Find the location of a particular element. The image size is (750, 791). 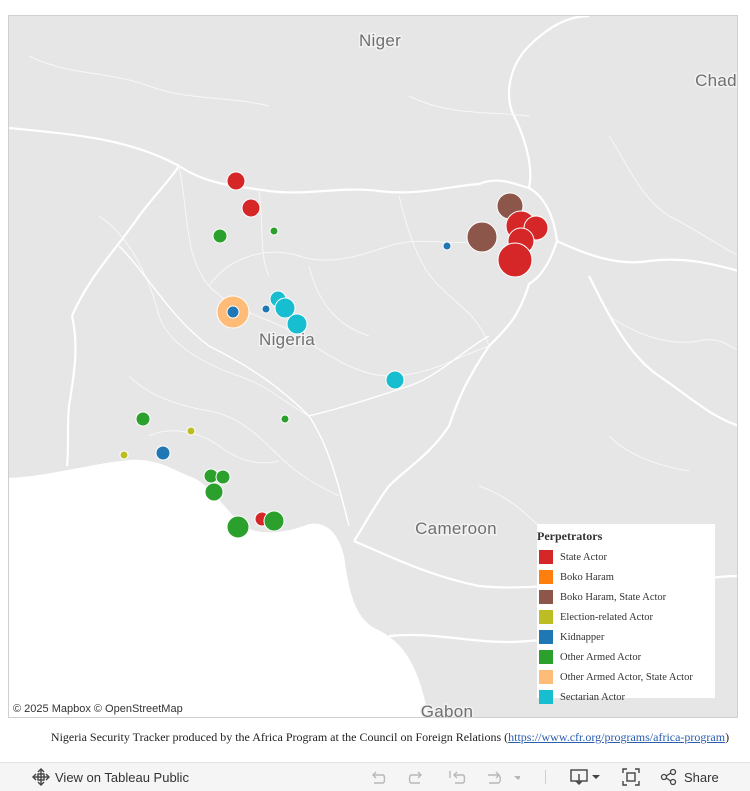

legend-item: State Actor is located at coordinates (626, 557).